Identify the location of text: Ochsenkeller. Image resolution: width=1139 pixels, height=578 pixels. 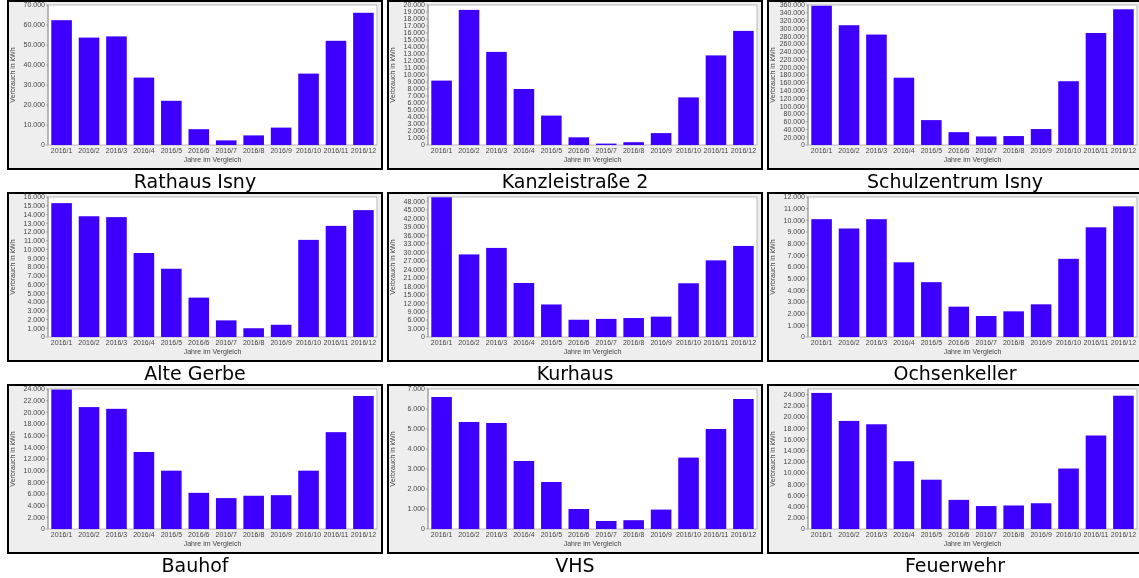
(955, 373).